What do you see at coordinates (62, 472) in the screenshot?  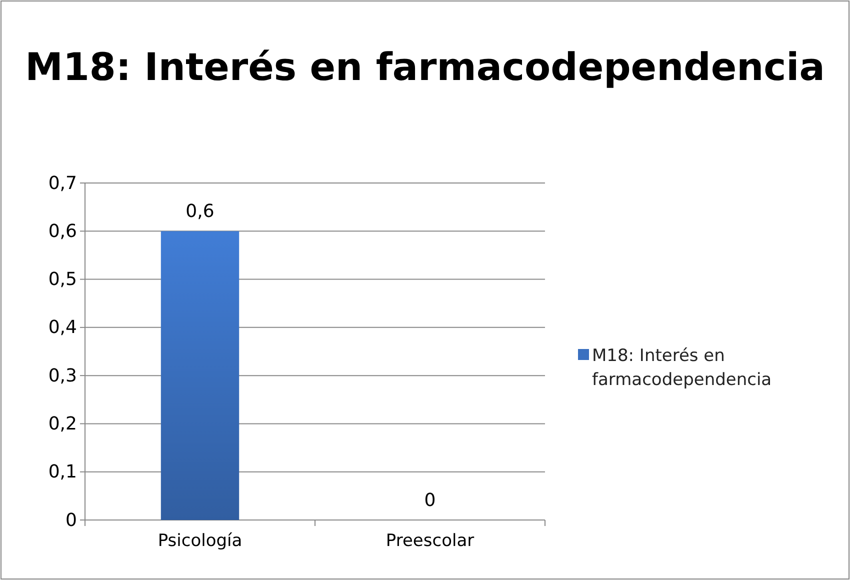 I see `y-tick-label: 0,1` at bounding box center [62, 472].